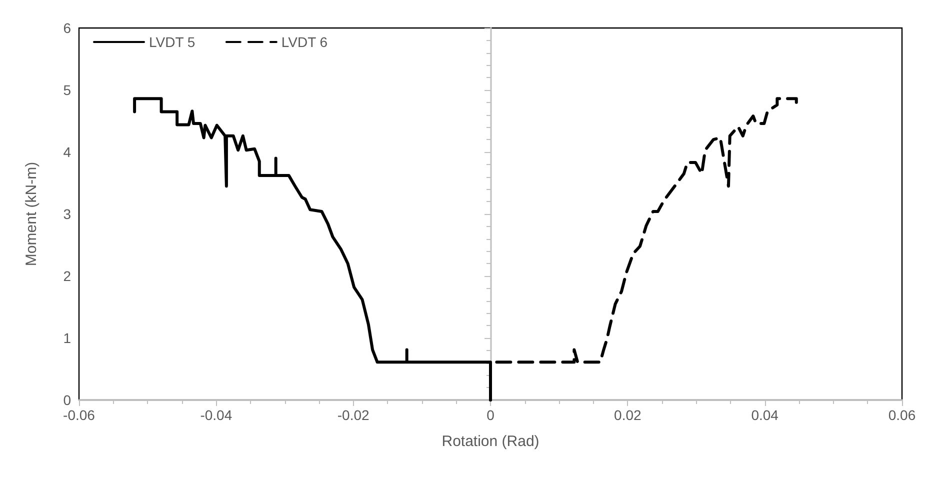 The width and height of the screenshot is (938, 503). Describe the element at coordinates (67, 28) in the screenshot. I see `y-tick-label: 6` at that location.